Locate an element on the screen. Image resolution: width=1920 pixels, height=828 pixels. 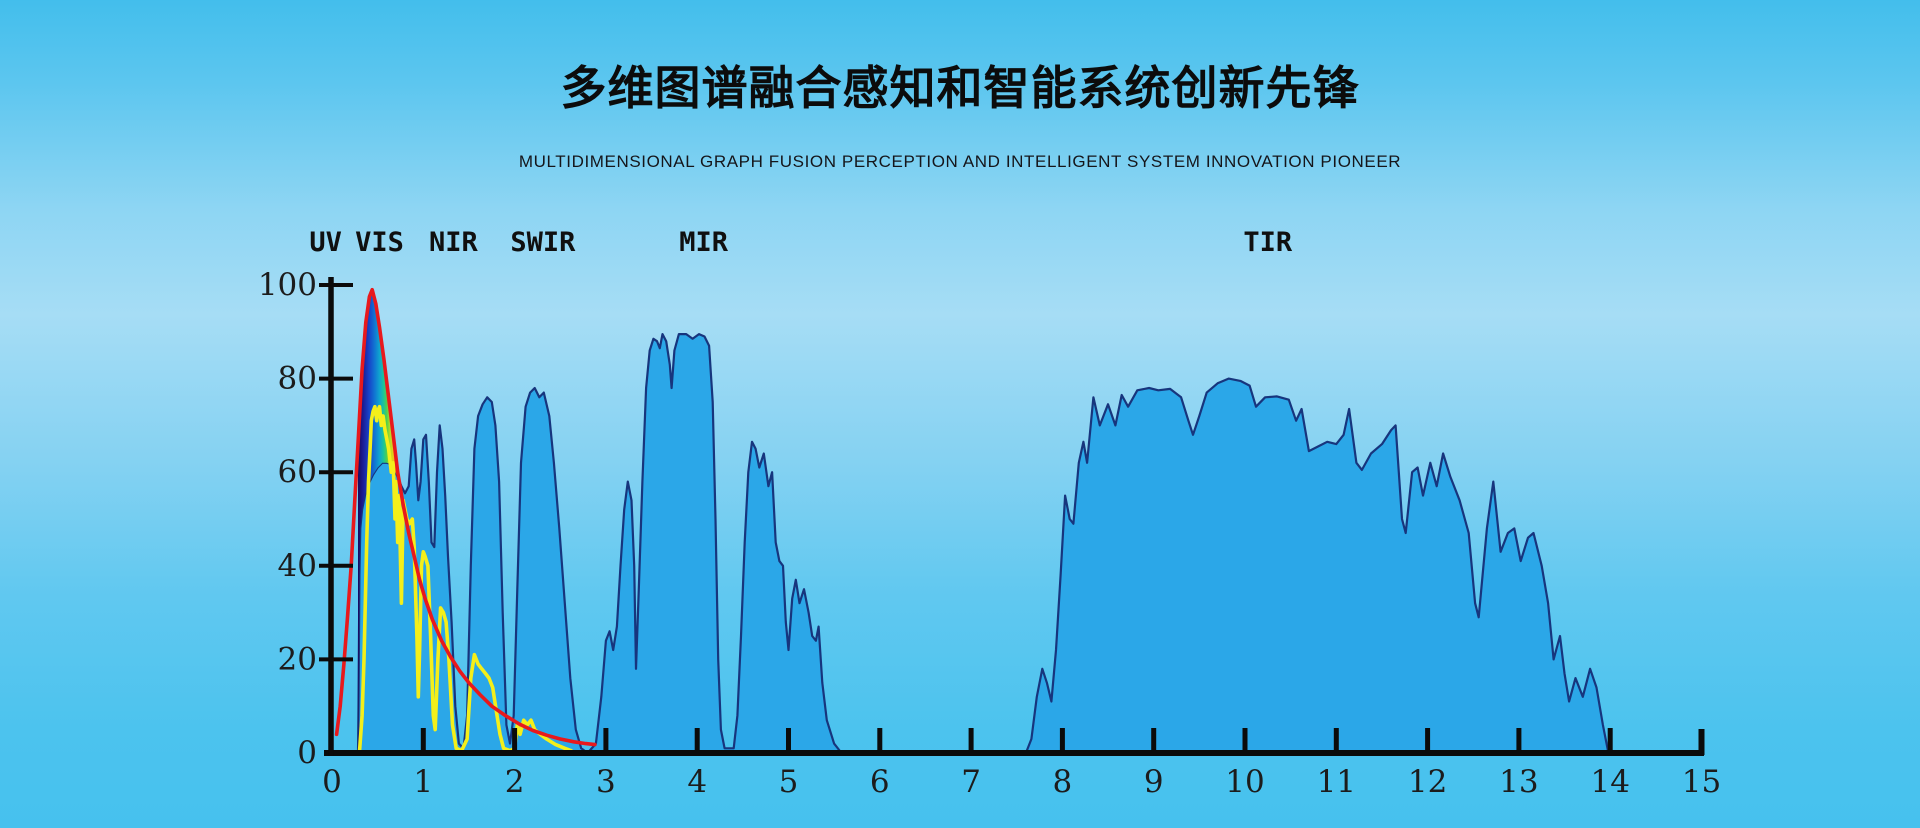
x-tick-label: 14 is located at coordinates (1609, 782).